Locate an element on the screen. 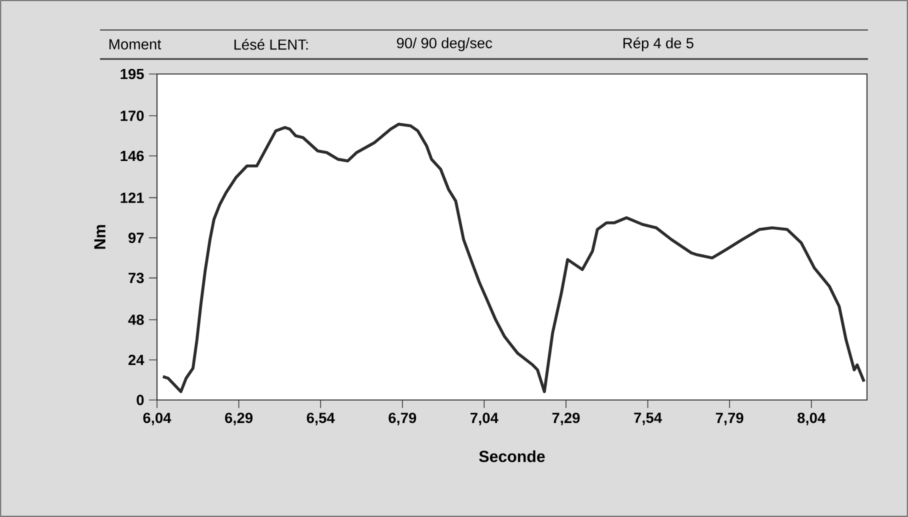 The height and width of the screenshot is (517, 908). text: Lésé LENT: is located at coordinates (271, 44).